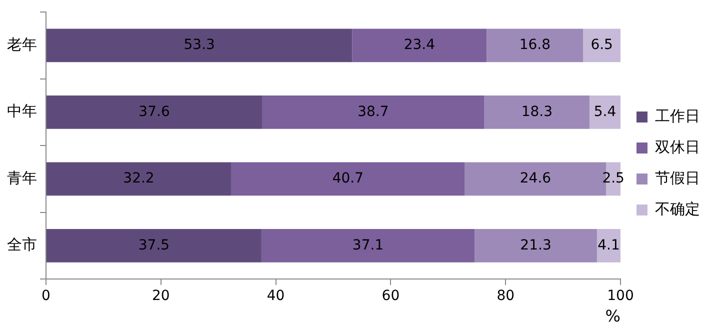  What do you see at coordinates (677, 147) in the screenshot?
I see `legend-label: 双休日` at bounding box center [677, 147].